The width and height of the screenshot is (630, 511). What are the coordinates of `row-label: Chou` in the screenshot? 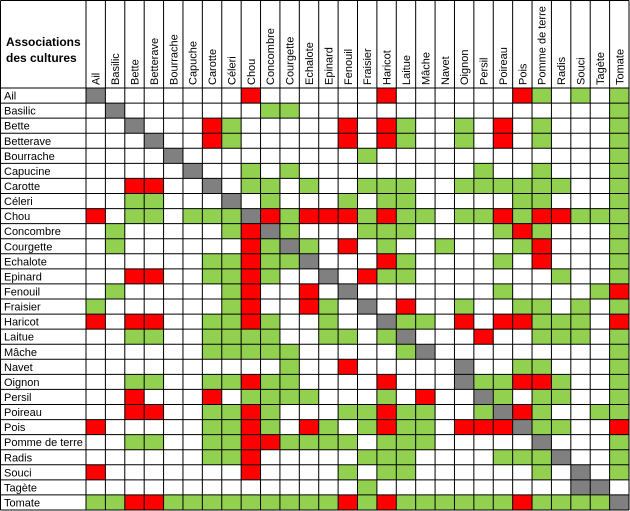 It's located at (17, 217).